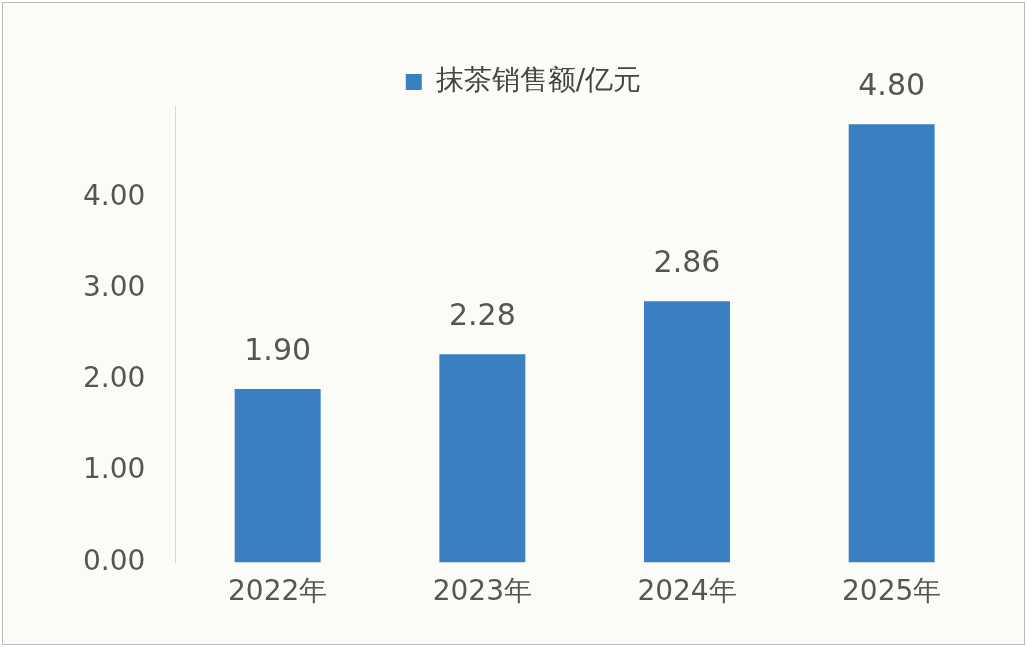  Describe the element at coordinates (482, 591) in the screenshot. I see `x-tick-label: 2023年` at that location.